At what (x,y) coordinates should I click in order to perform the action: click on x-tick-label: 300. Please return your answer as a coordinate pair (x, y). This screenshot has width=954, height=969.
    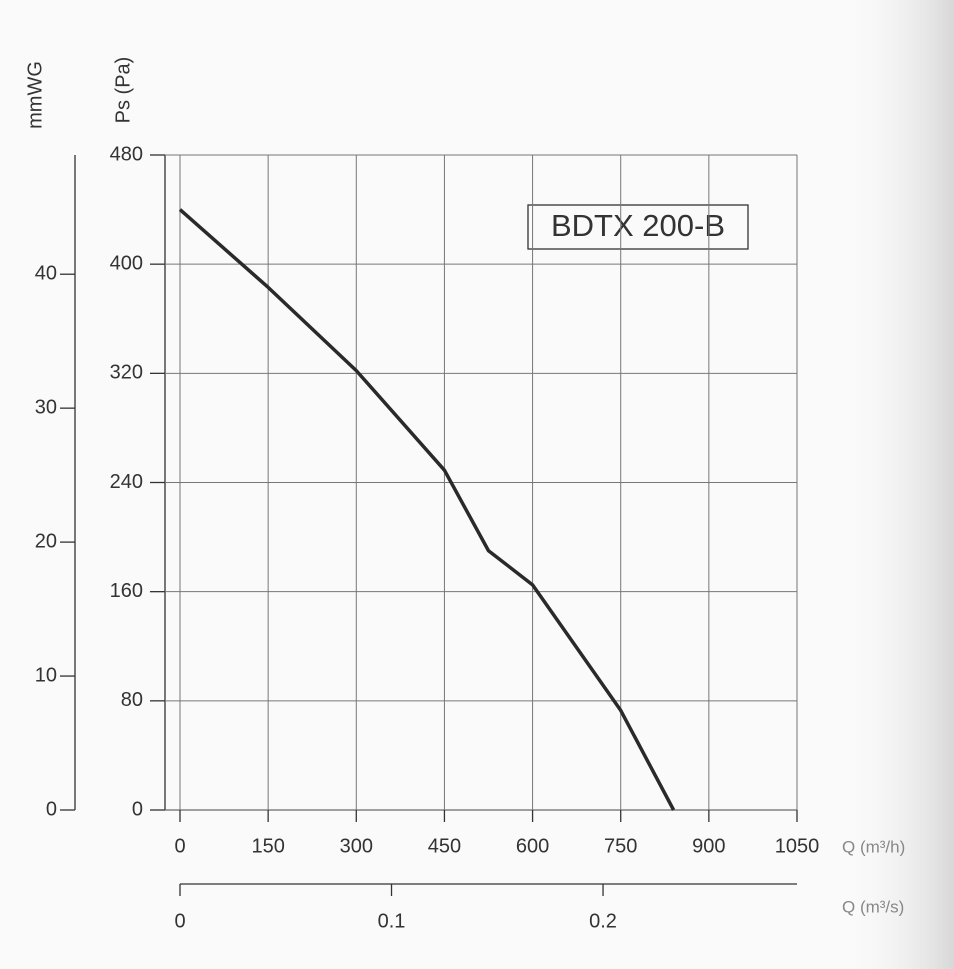
    Looking at the image, I should click on (356, 846).